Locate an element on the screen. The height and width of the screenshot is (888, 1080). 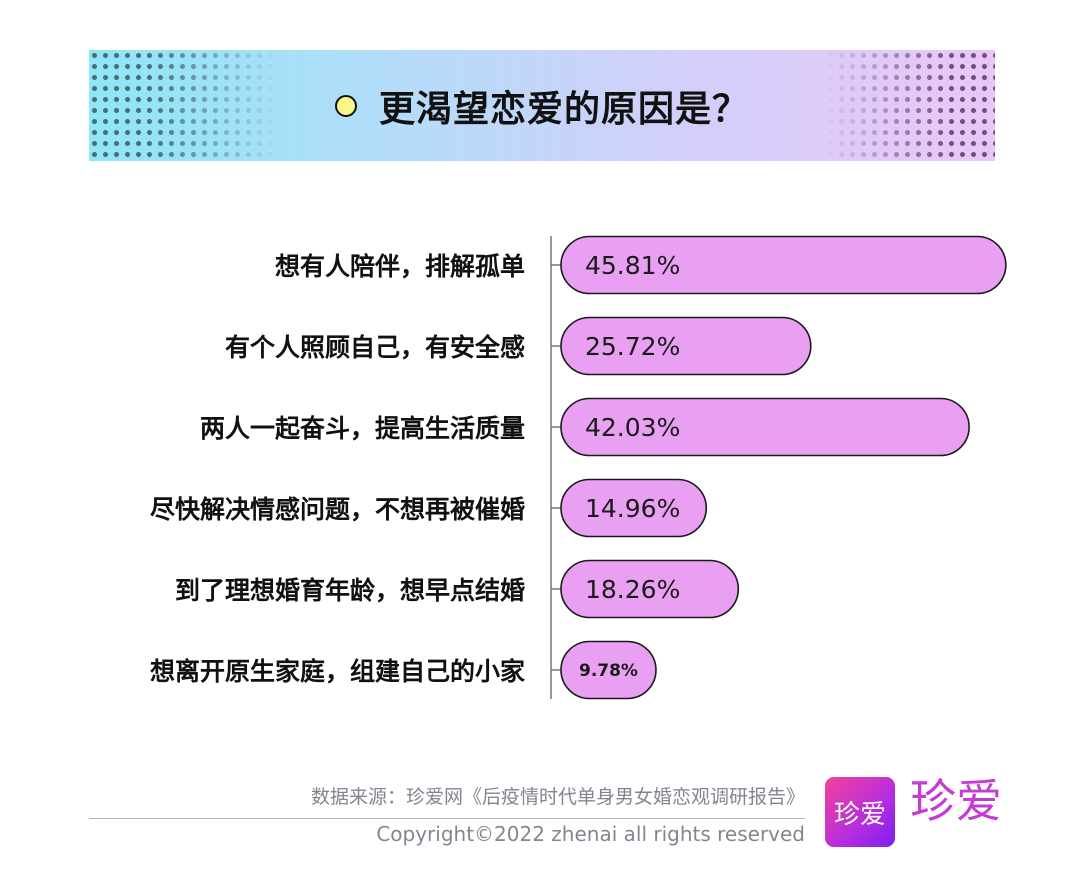
data-label: 42.03% is located at coordinates (632, 427).